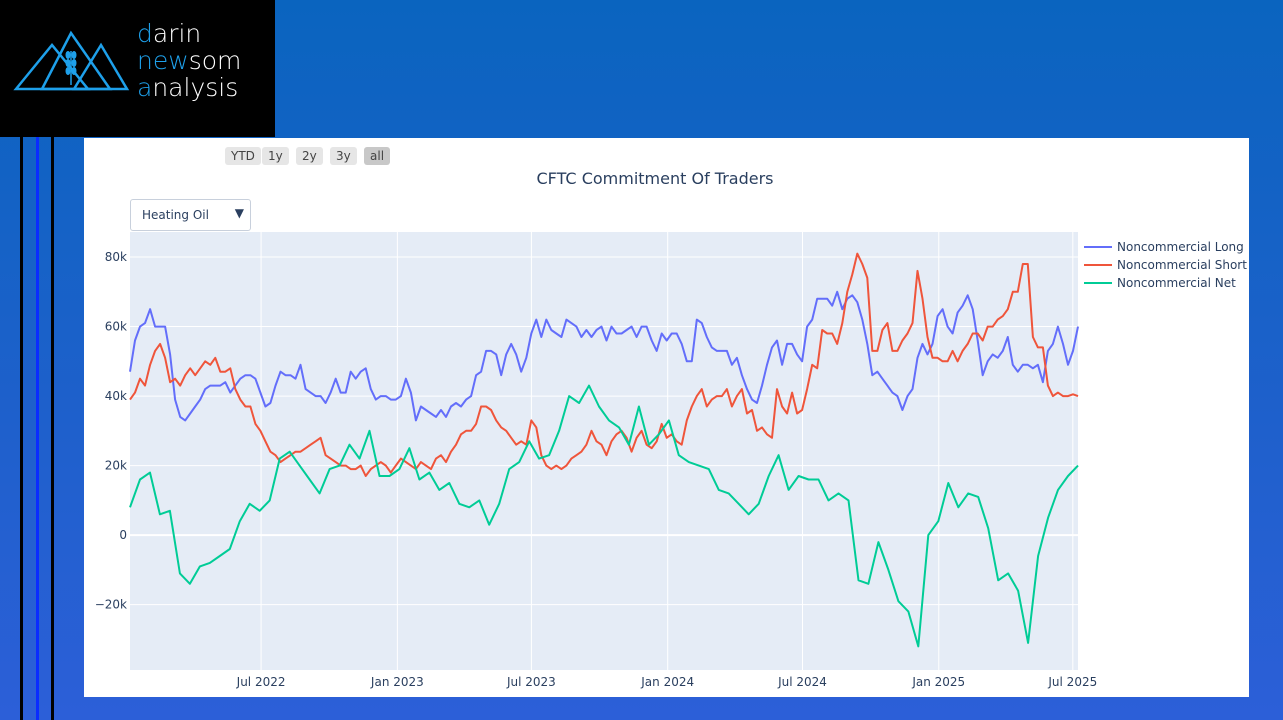 The height and width of the screenshot is (720, 1283). What do you see at coordinates (145, 87) in the screenshot?
I see `logo-letter: a` at bounding box center [145, 87].